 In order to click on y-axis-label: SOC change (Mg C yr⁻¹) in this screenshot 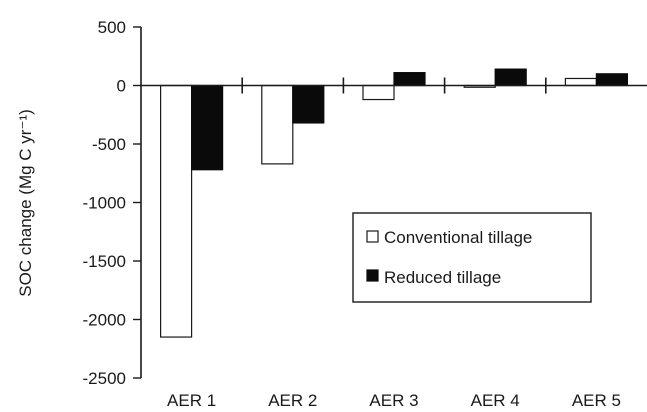, I will do `click(25, 203)`.